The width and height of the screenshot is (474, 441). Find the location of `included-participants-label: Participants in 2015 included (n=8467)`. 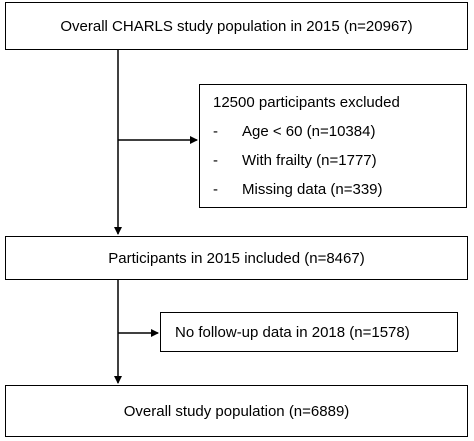

included-participants-label: Participants in 2015 included (n=8467) is located at coordinates (236, 258).